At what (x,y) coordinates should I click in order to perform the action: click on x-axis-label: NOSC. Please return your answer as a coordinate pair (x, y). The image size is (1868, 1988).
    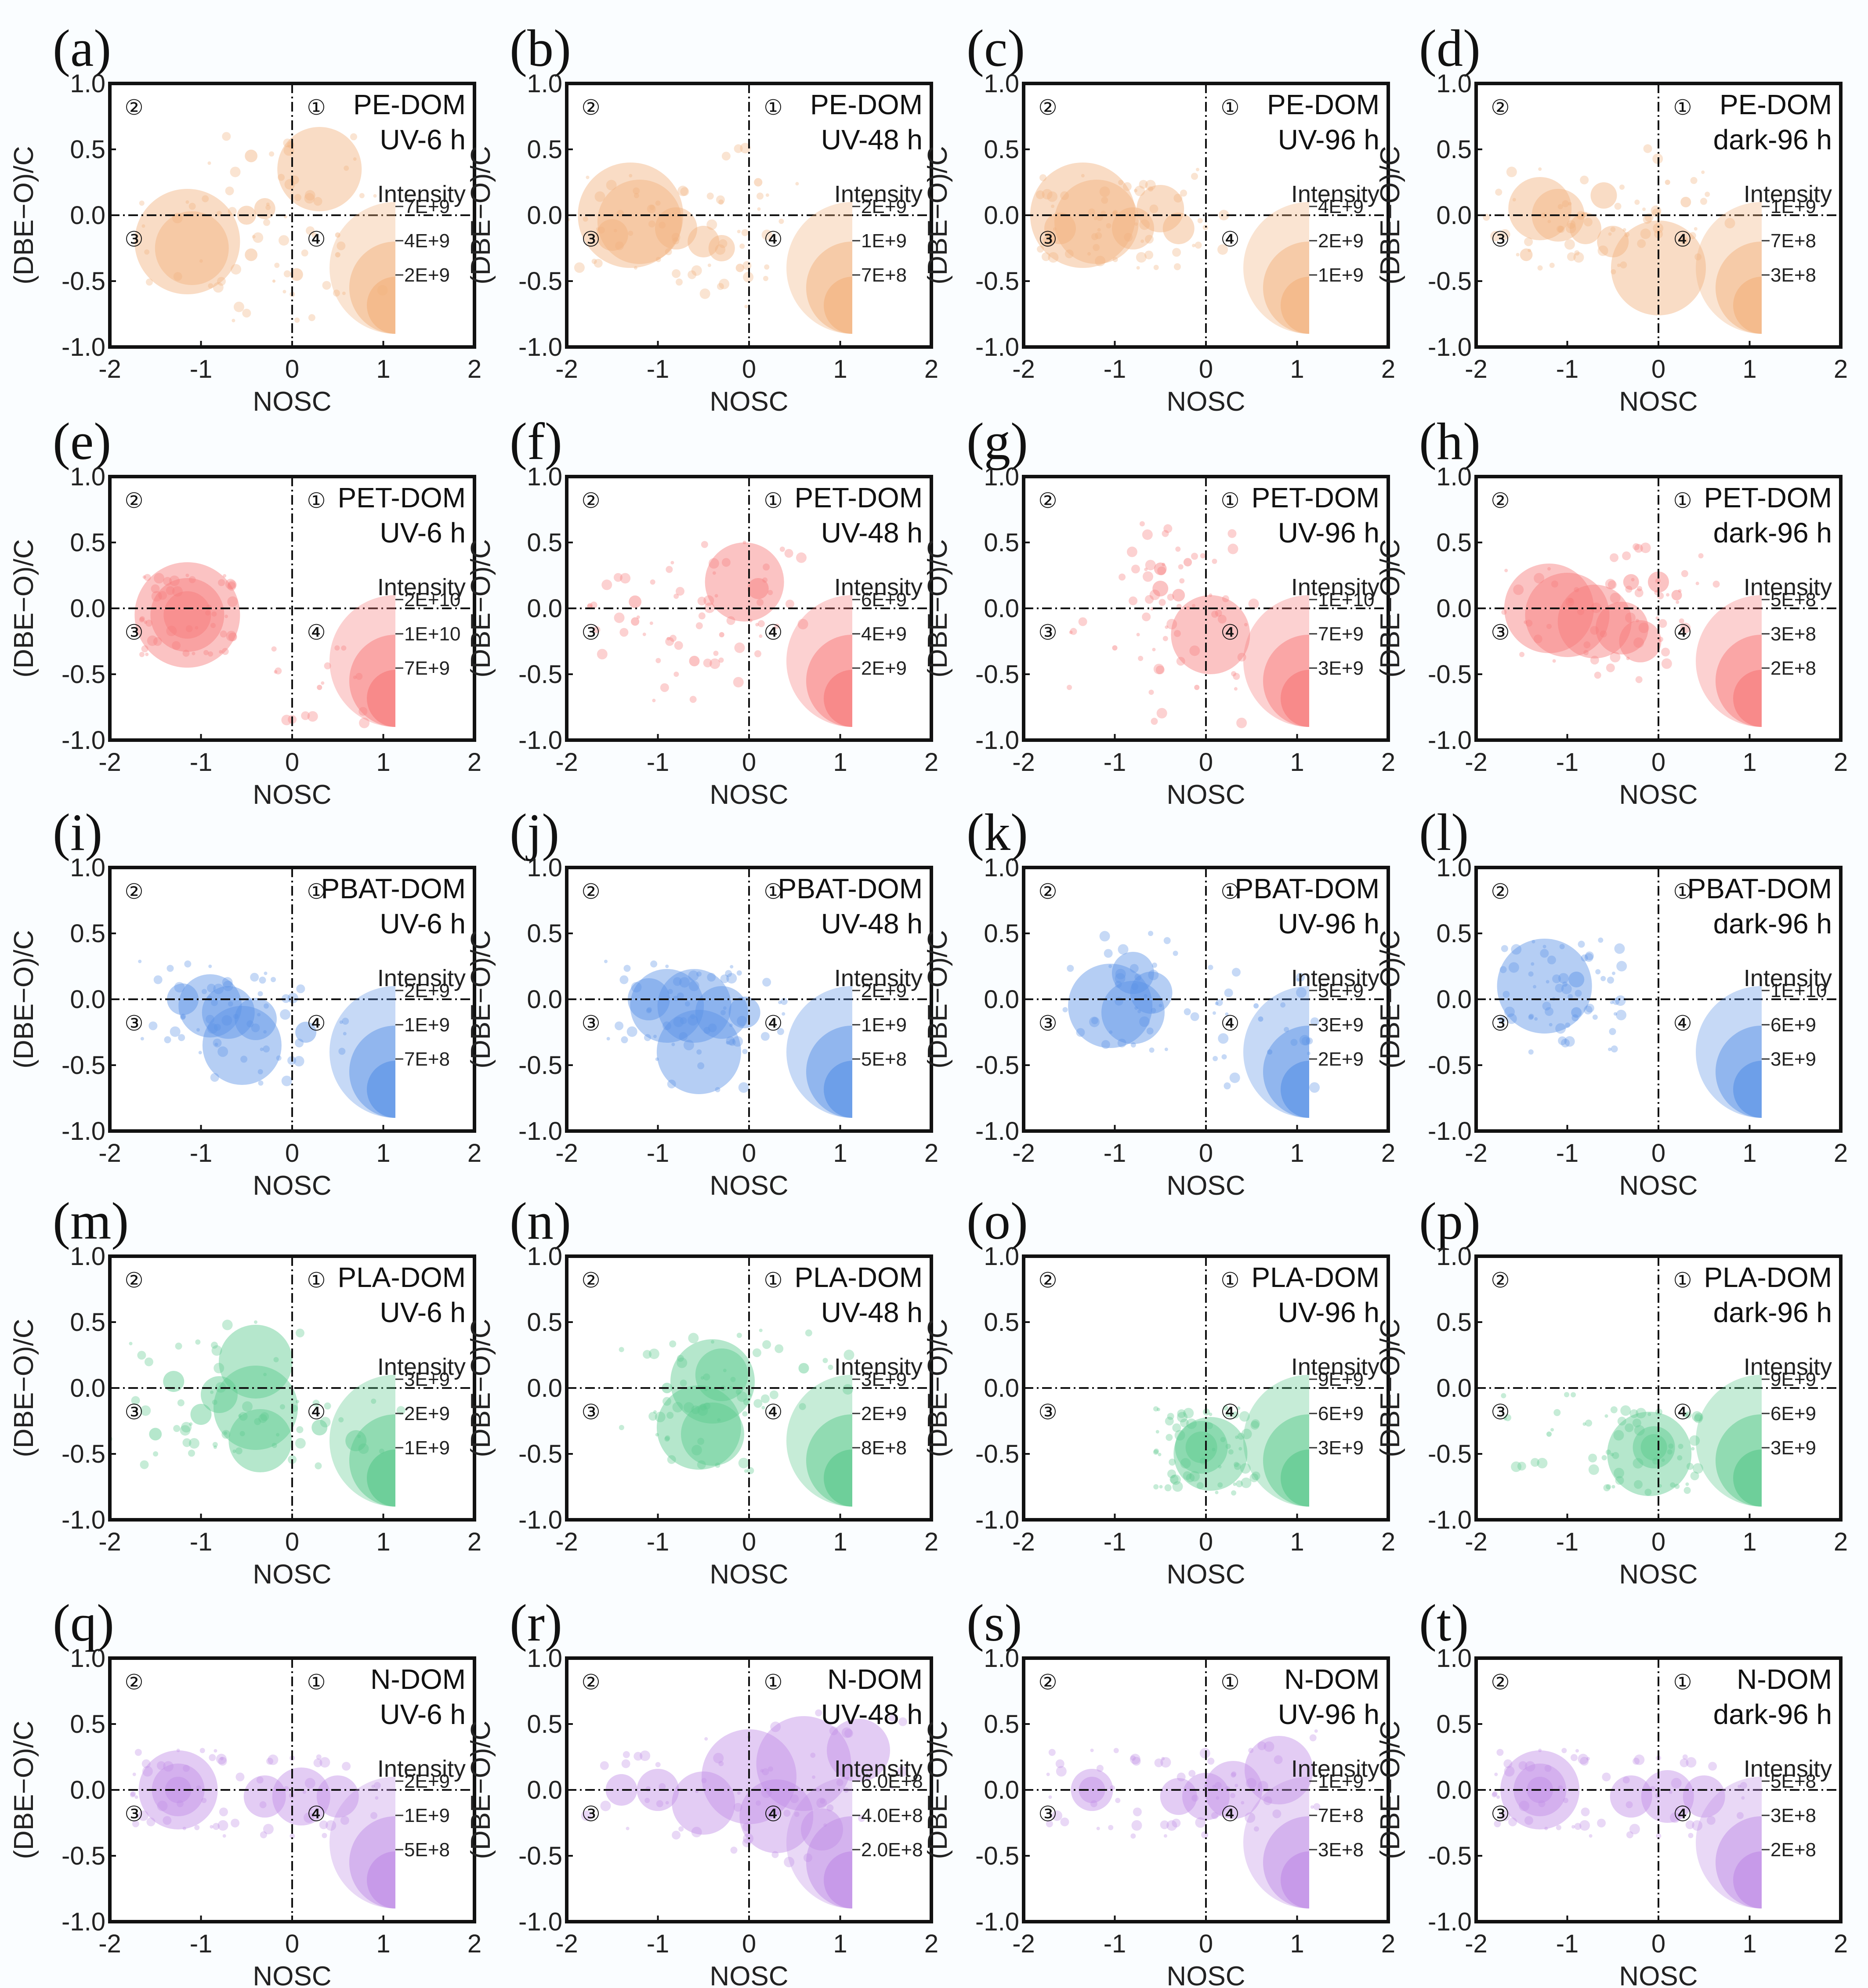
    Looking at the image, I should click on (749, 1186).